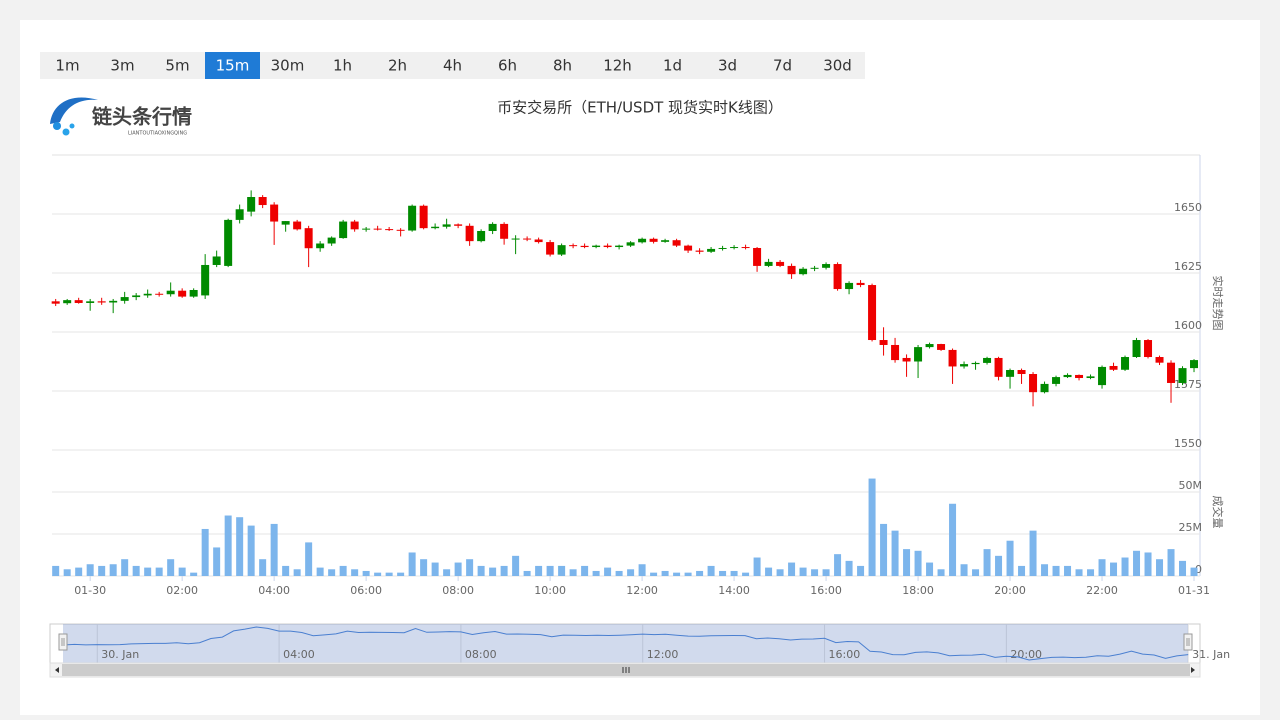  I want to click on scroll-left-arrow, so click(57, 670).